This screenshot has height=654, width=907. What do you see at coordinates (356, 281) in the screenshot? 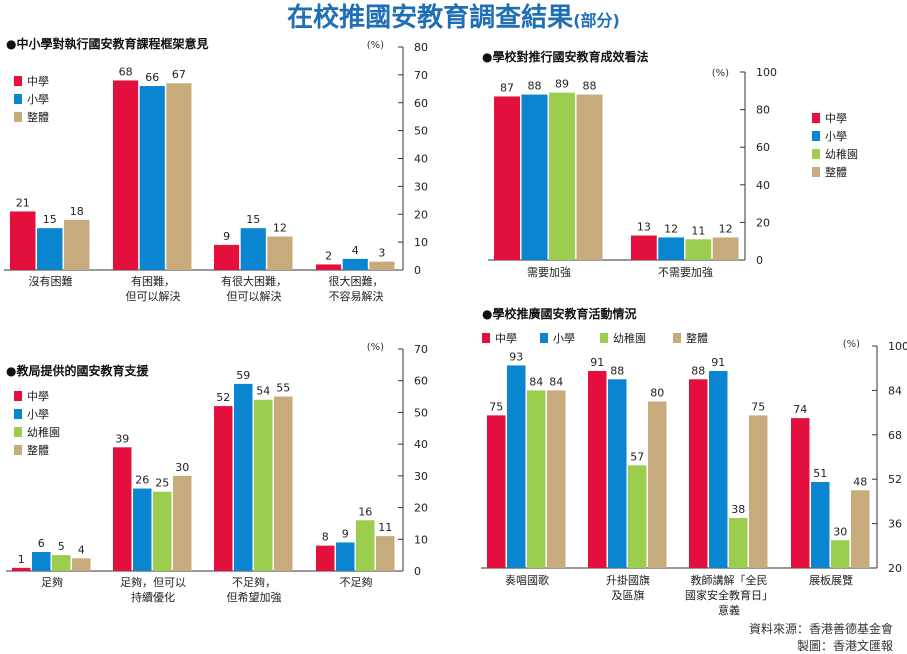
I see `category-label-line: 很大困難，` at bounding box center [356, 281].